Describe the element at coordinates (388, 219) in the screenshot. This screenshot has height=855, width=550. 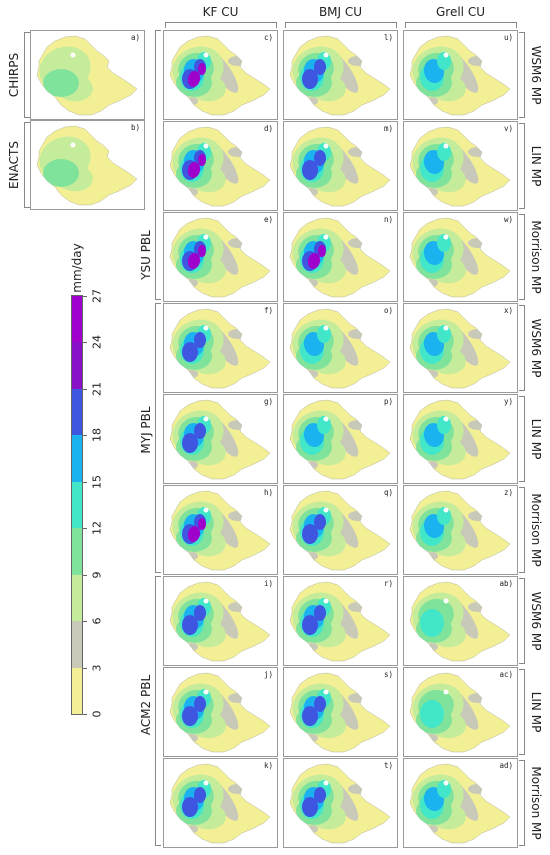
I see `panel-tag: n)` at that location.